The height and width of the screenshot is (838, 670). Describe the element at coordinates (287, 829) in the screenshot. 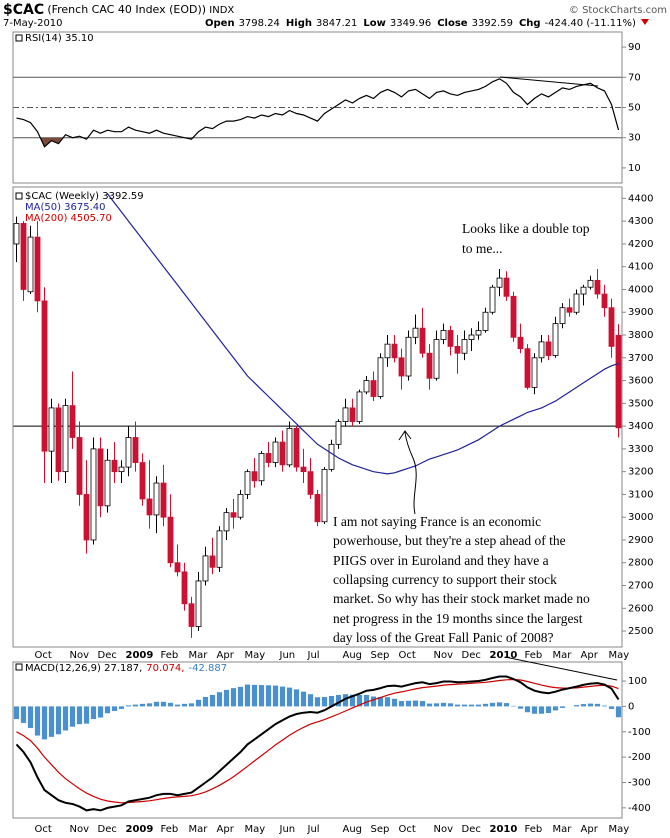

I see `x-tick-label: Jun` at that location.